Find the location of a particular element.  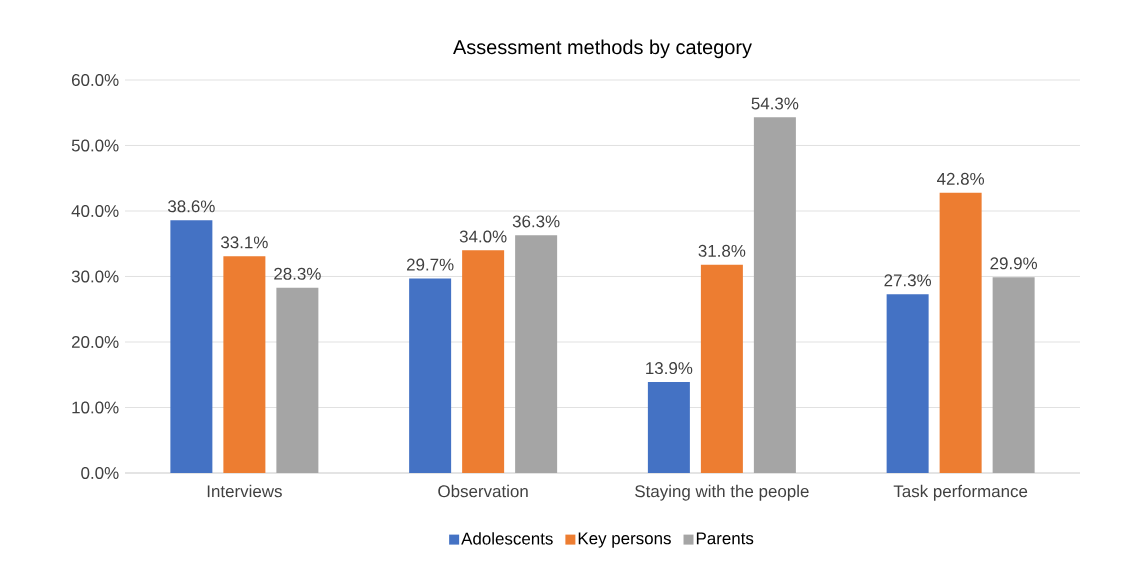

data-label: 33.1% is located at coordinates (244, 242).